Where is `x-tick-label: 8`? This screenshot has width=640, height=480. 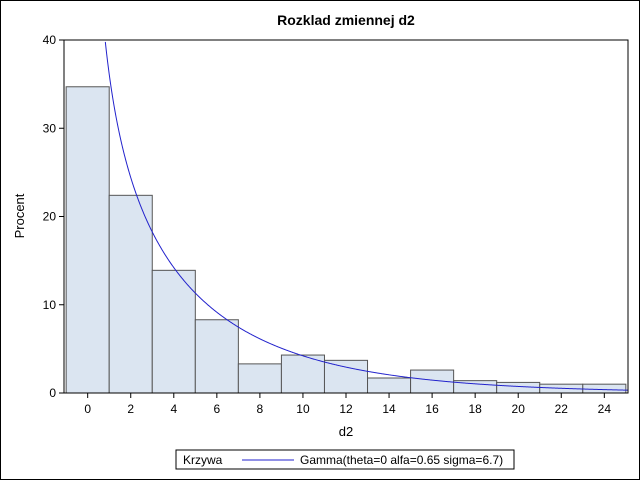 x-tick-label: 8 is located at coordinates (260, 409).